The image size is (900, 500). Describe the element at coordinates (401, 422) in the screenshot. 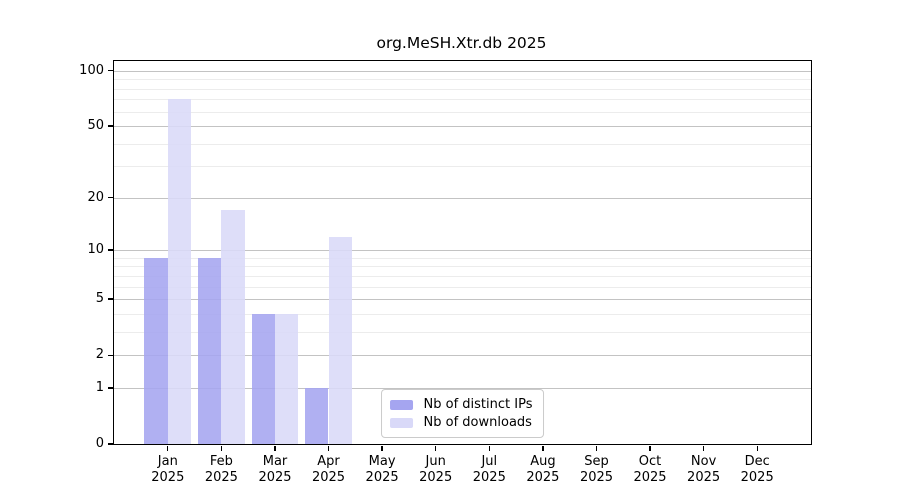

I see `legend-swatch-downloads` at that location.